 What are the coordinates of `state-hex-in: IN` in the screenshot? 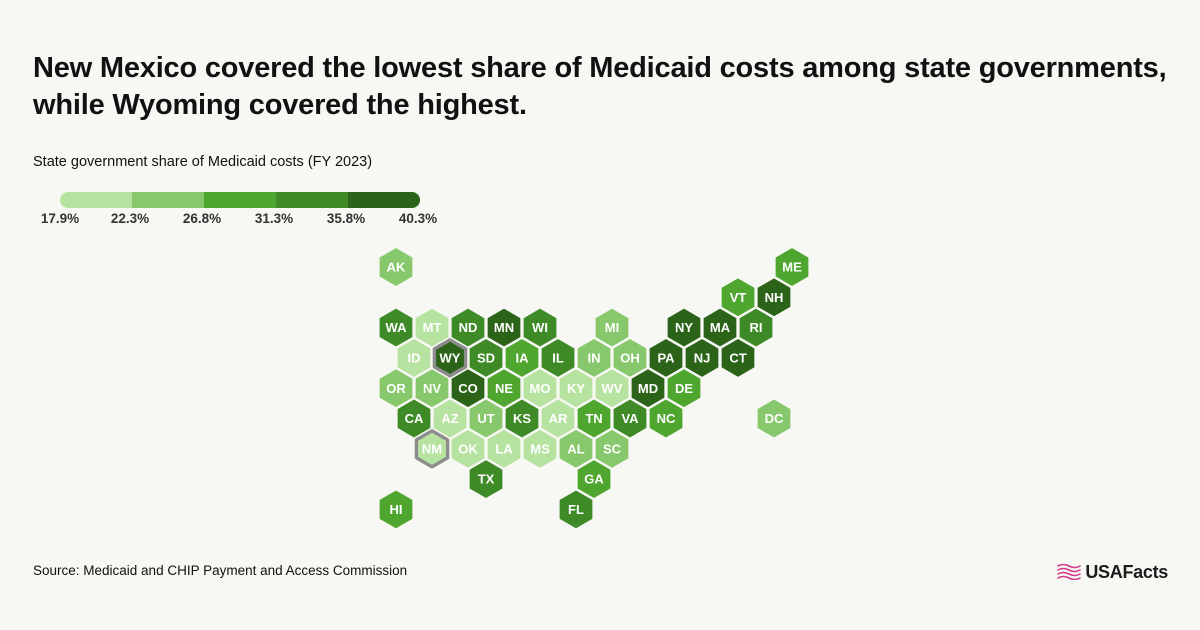 It's located at (594, 358).